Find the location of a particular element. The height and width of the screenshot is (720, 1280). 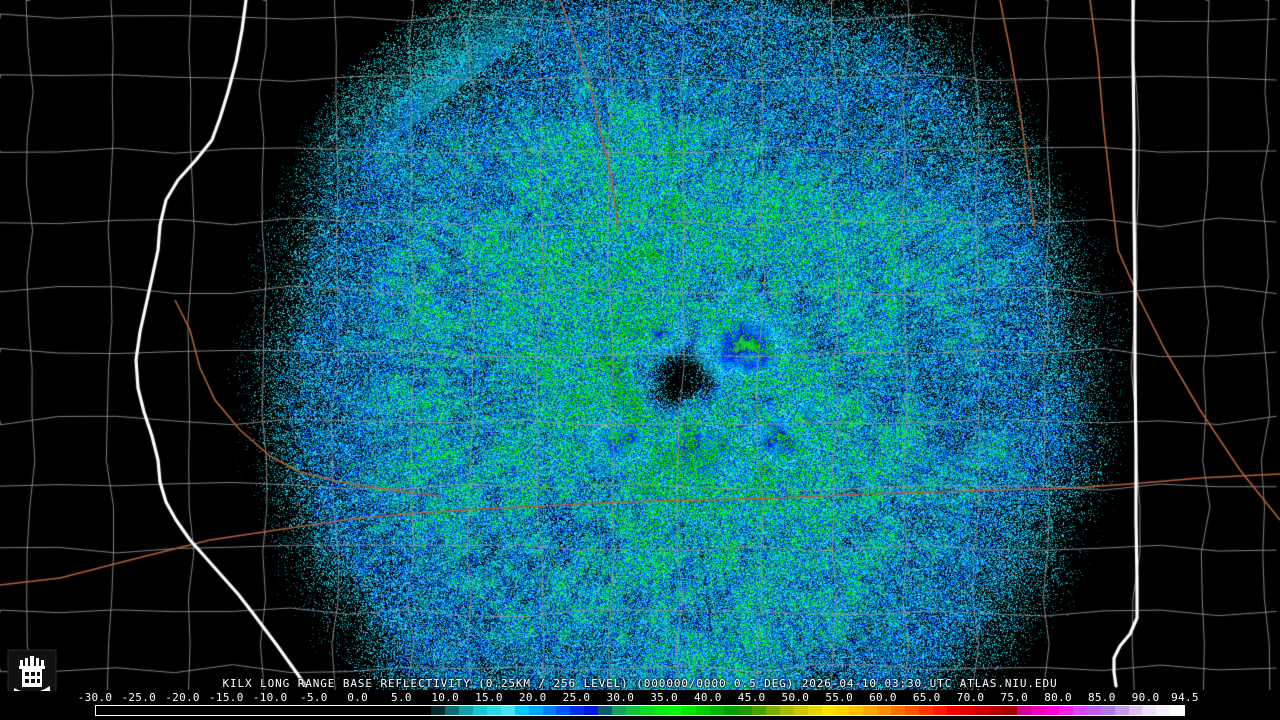

scale-tick-label: 5.0 is located at coordinates (401, 697).